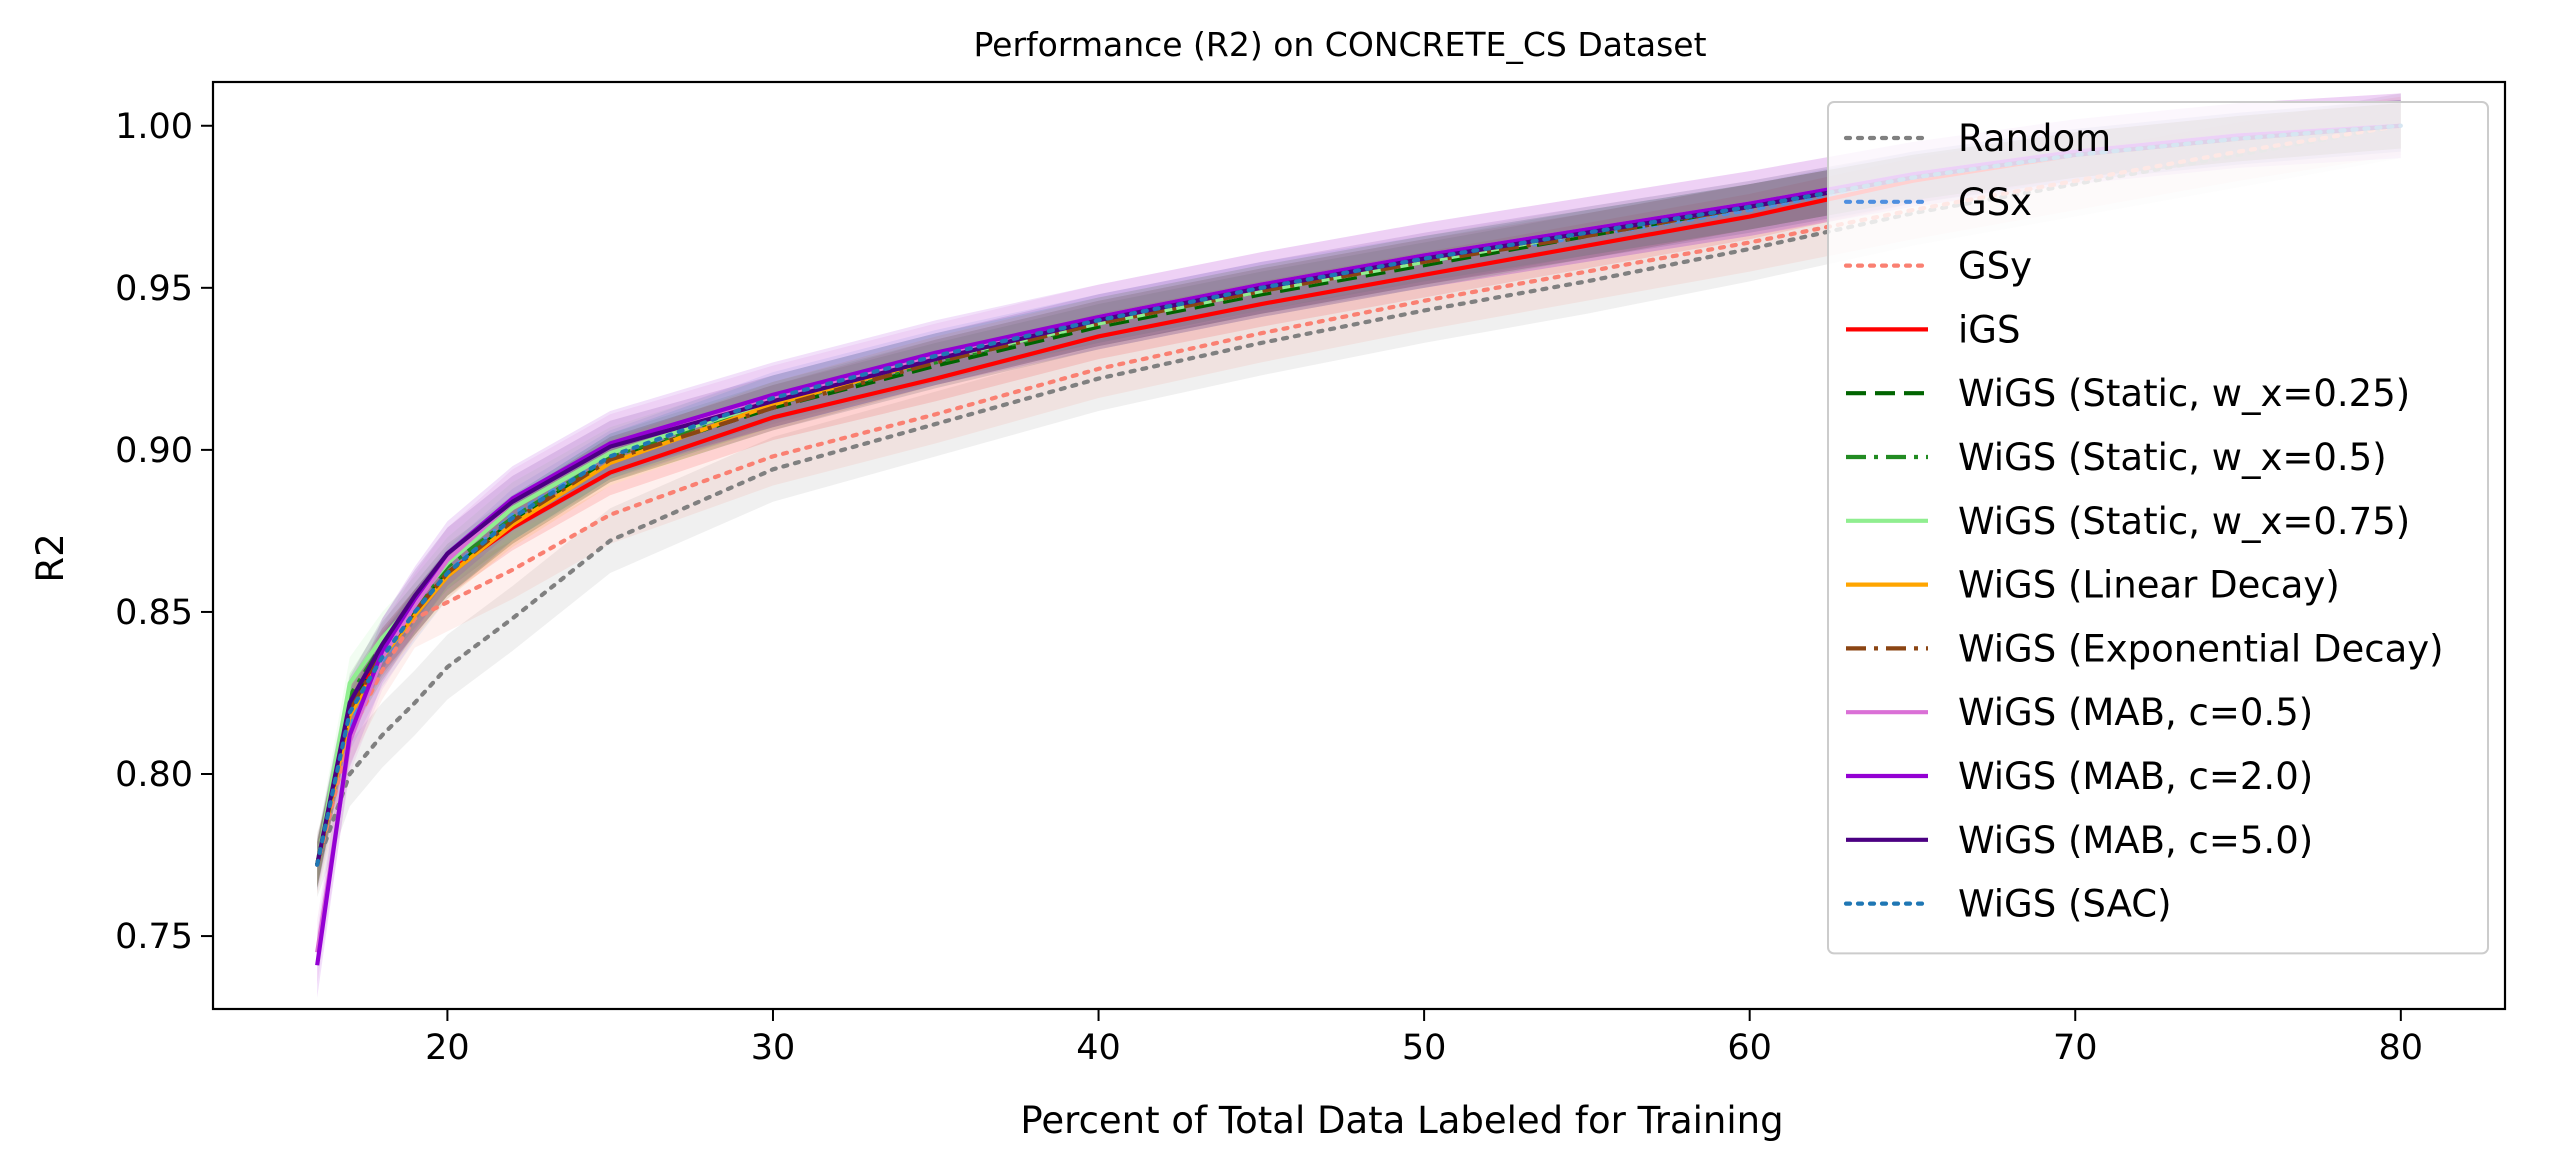 The height and width of the screenshot is (1166, 2565). What do you see at coordinates (2034, 138) in the screenshot?
I see `legend-label-0: Random` at bounding box center [2034, 138].